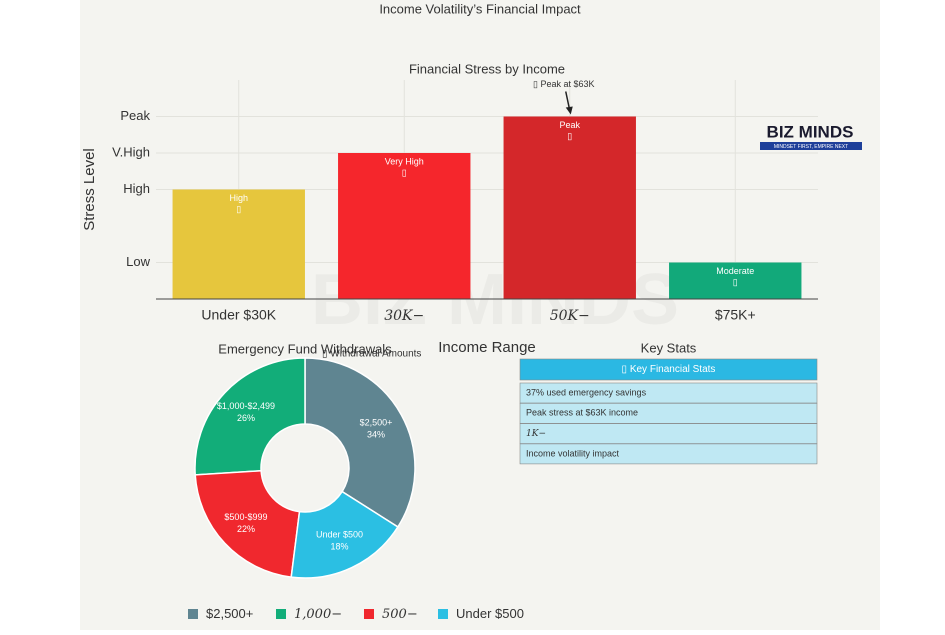 Image resolution: width=945 pixels, height=635 pixels. I want to click on x-tick-label: 50K−, so click(570, 316).